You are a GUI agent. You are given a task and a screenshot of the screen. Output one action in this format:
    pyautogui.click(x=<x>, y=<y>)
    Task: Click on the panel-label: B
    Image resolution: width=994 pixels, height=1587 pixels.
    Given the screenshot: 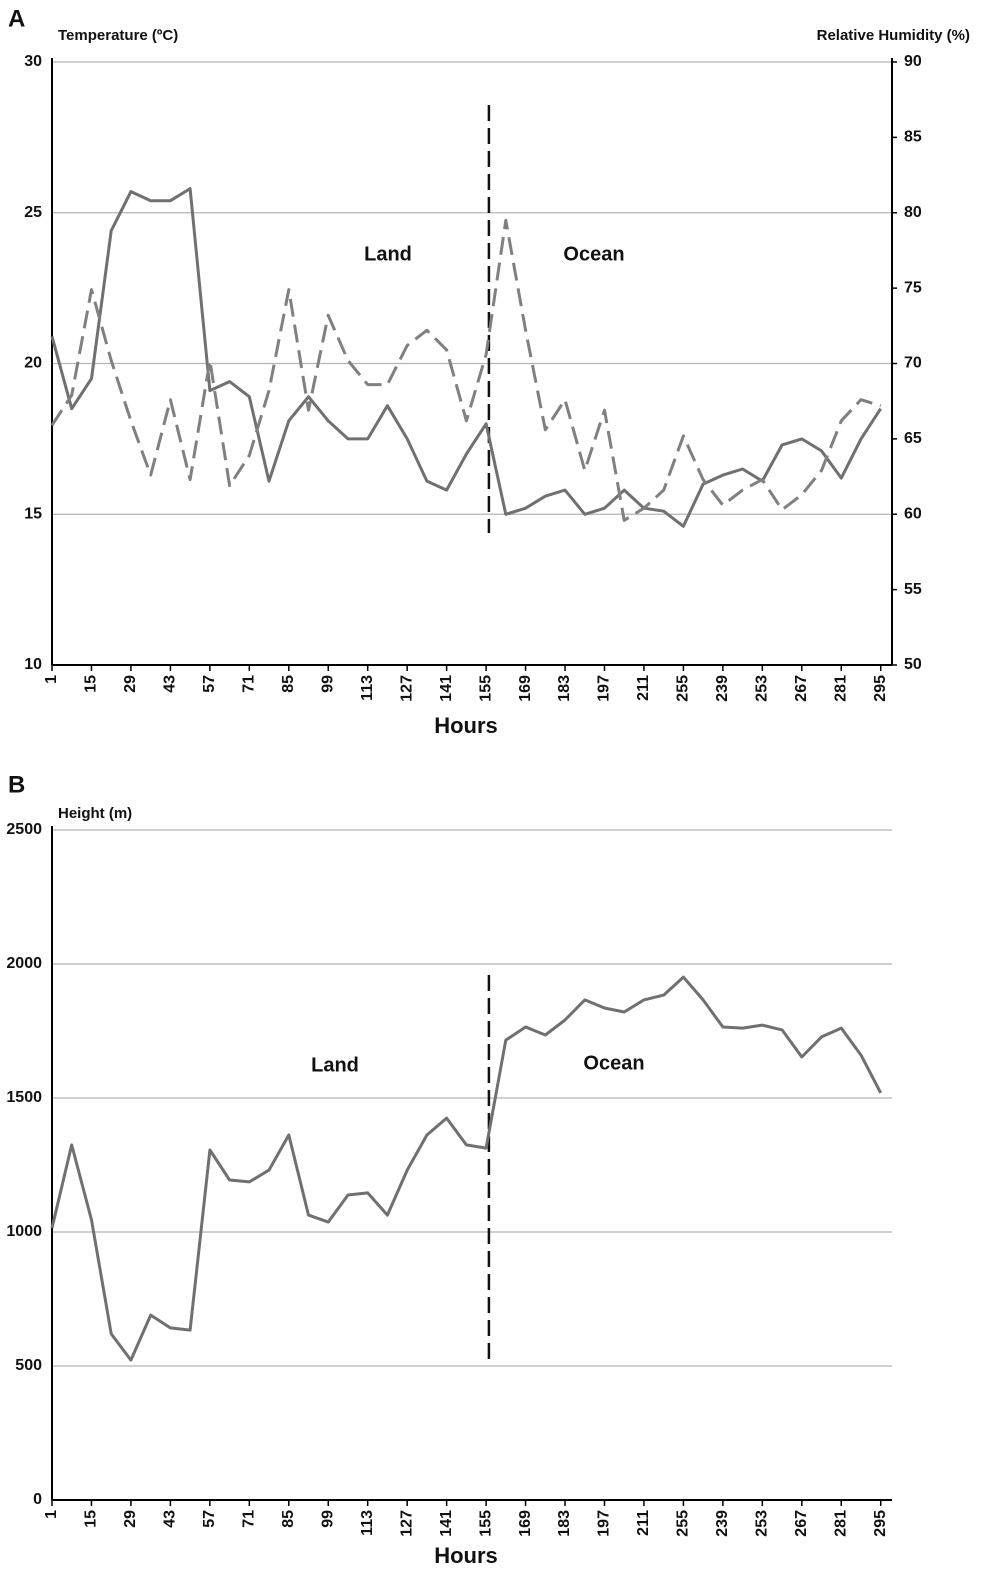 What is the action you would take?
    pyautogui.click(x=16, y=784)
    